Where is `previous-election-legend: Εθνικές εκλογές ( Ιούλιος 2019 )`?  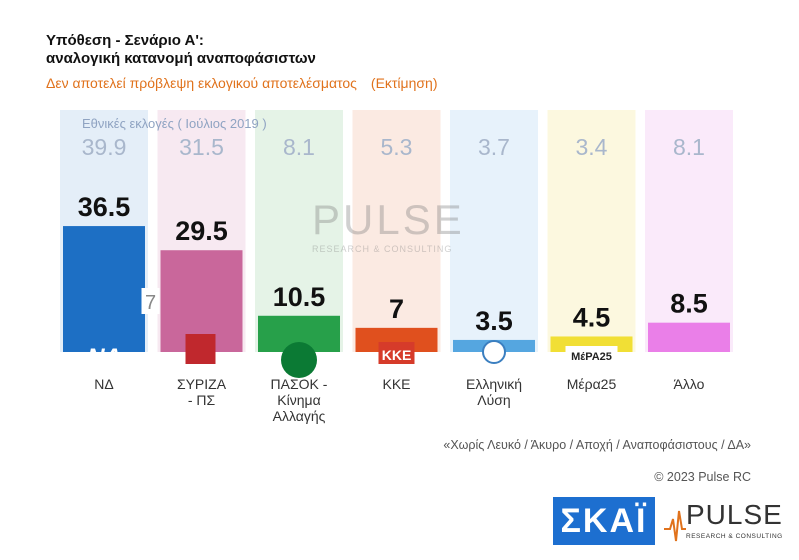
previous-election-legend: Εθνικές εκλογές ( Ιούλιος 2019 ) is located at coordinates (174, 123).